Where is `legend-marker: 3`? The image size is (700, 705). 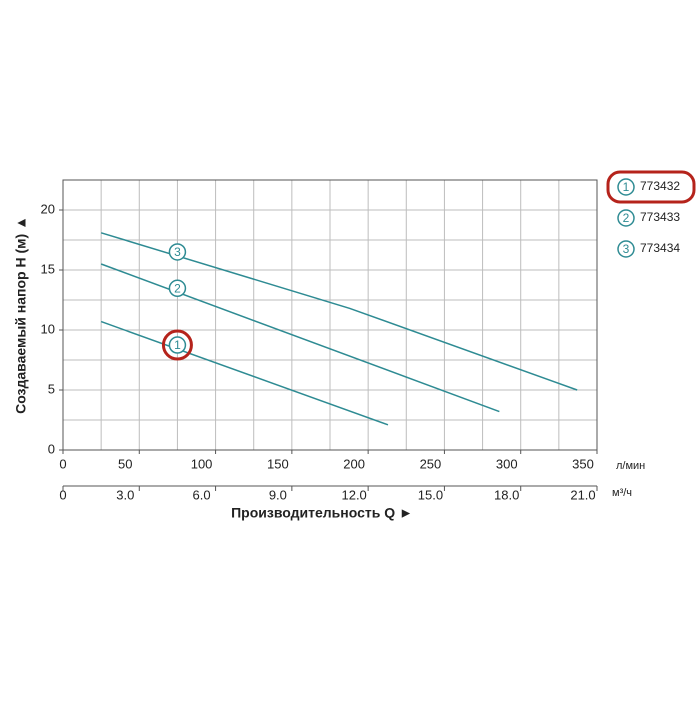 legend-marker: 3 is located at coordinates (626, 249).